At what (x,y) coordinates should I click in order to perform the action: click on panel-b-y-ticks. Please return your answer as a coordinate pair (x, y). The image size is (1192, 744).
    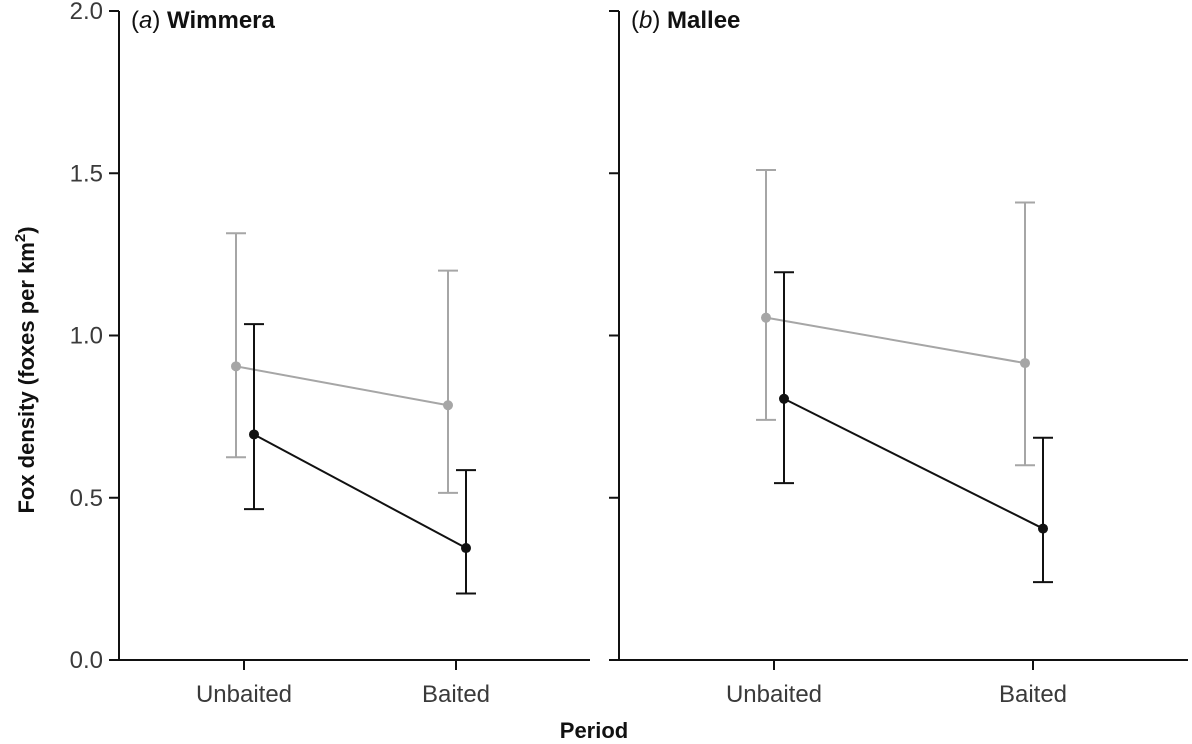
    Looking at the image, I should click on (614, 335).